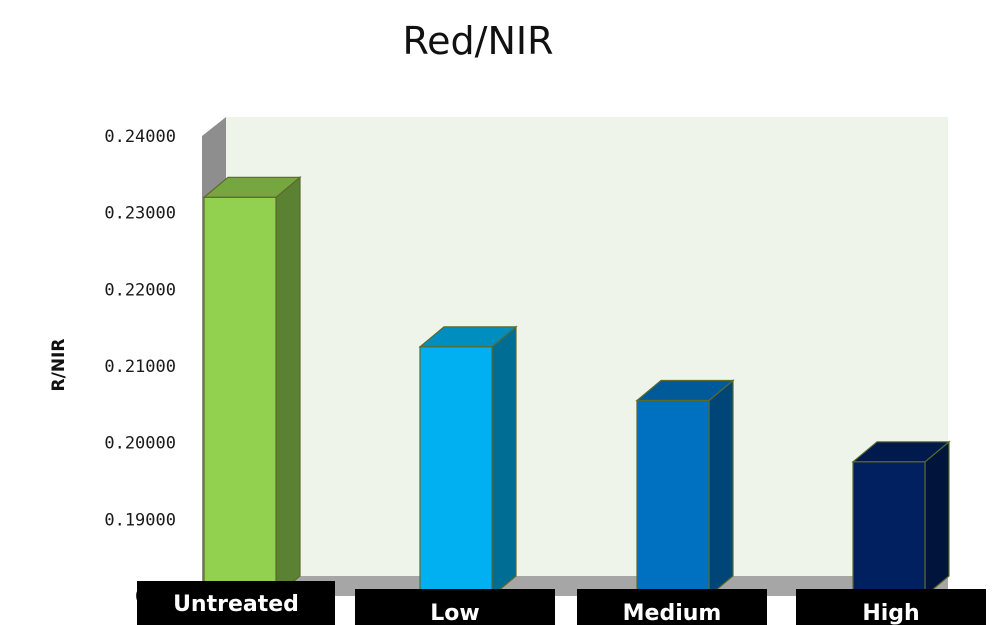  I want to click on bar-medium, so click(685, 488).